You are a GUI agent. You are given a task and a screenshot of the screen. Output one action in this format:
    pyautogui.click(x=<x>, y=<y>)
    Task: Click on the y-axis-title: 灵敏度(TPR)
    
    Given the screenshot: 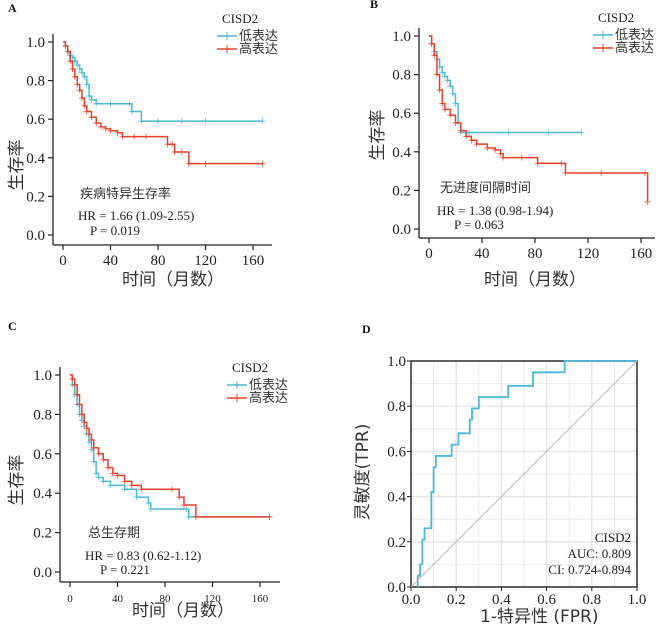 What is the action you would take?
    pyautogui.click(x=363, y=472)
    